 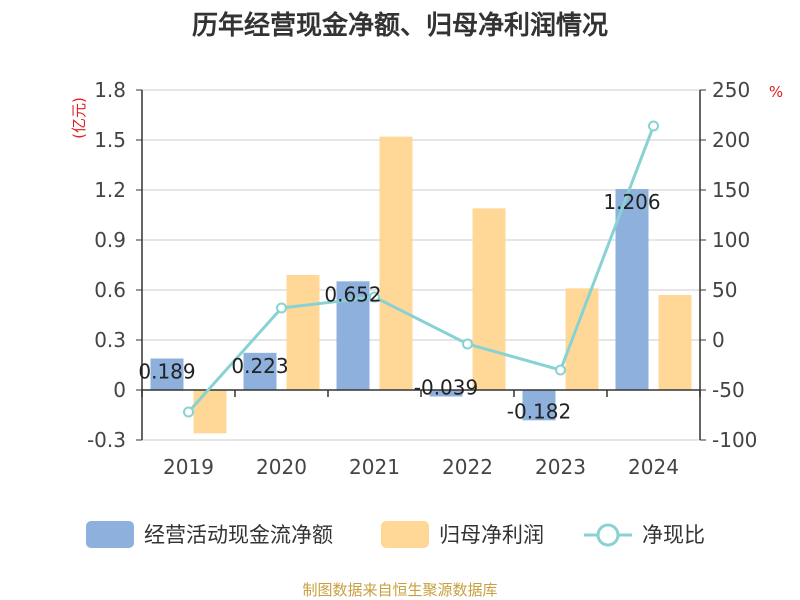 I want to click on left-tick-label: 0.9, so click(x=110, y=240).